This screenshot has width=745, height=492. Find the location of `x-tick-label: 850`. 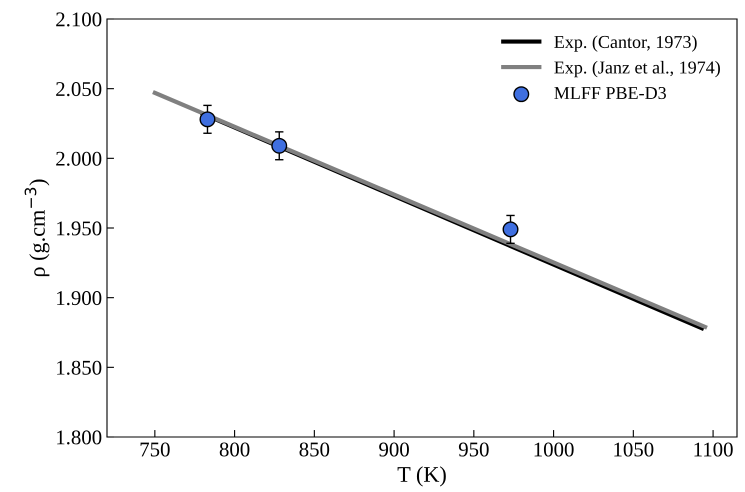

x-tick-label: 850 is located at coordinates (315, 449).